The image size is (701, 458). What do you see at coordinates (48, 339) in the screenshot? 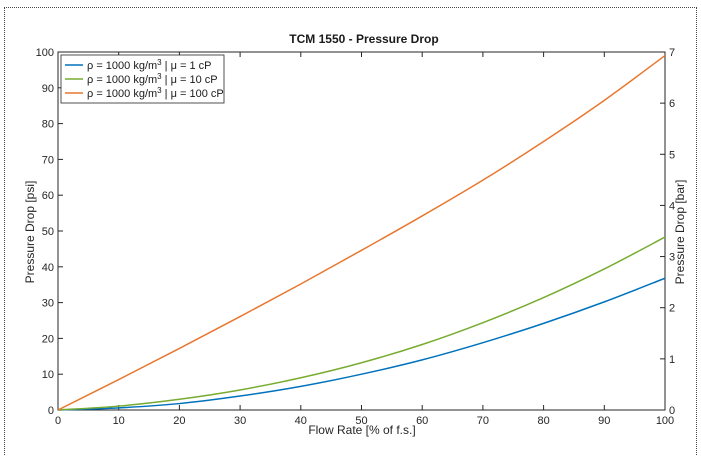
I see `y-tick-label: 20` at bounding box center [48, 339].